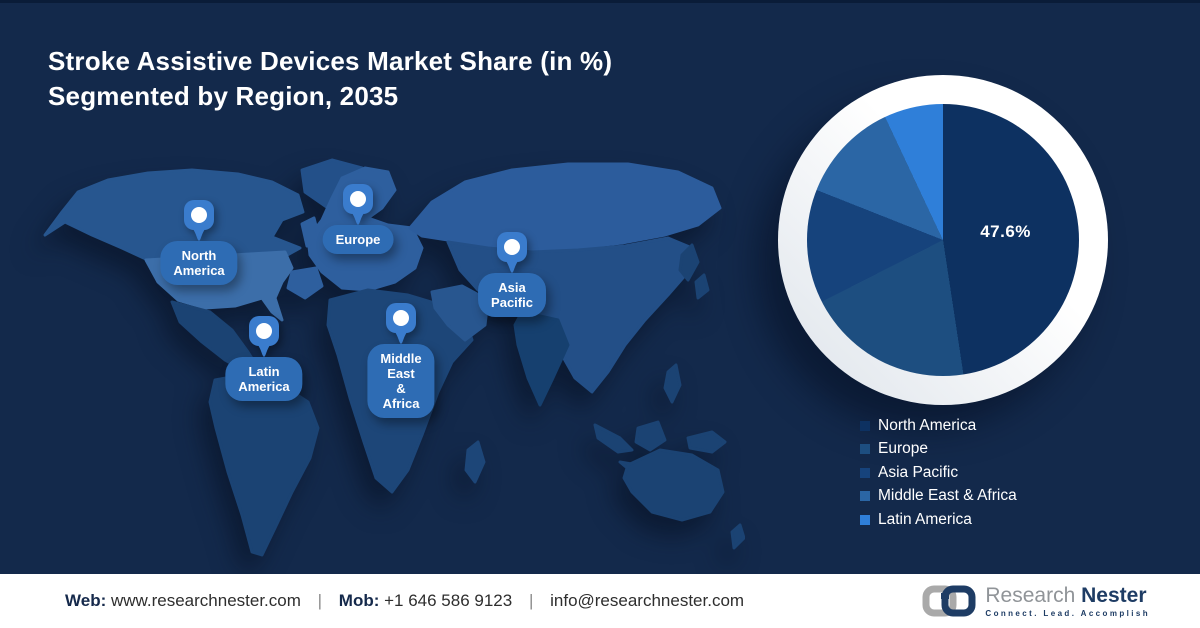  I want to click on continent-australia, so click(673, 485).